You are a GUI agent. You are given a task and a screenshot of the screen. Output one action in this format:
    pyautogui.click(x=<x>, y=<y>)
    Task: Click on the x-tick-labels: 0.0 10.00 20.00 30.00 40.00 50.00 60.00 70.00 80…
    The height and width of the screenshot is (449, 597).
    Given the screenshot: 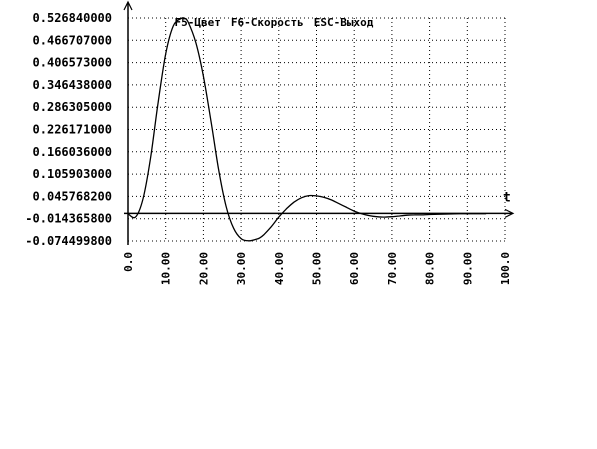 What is the action you would take?
    pyautogui.click(x=317, y=268)
    